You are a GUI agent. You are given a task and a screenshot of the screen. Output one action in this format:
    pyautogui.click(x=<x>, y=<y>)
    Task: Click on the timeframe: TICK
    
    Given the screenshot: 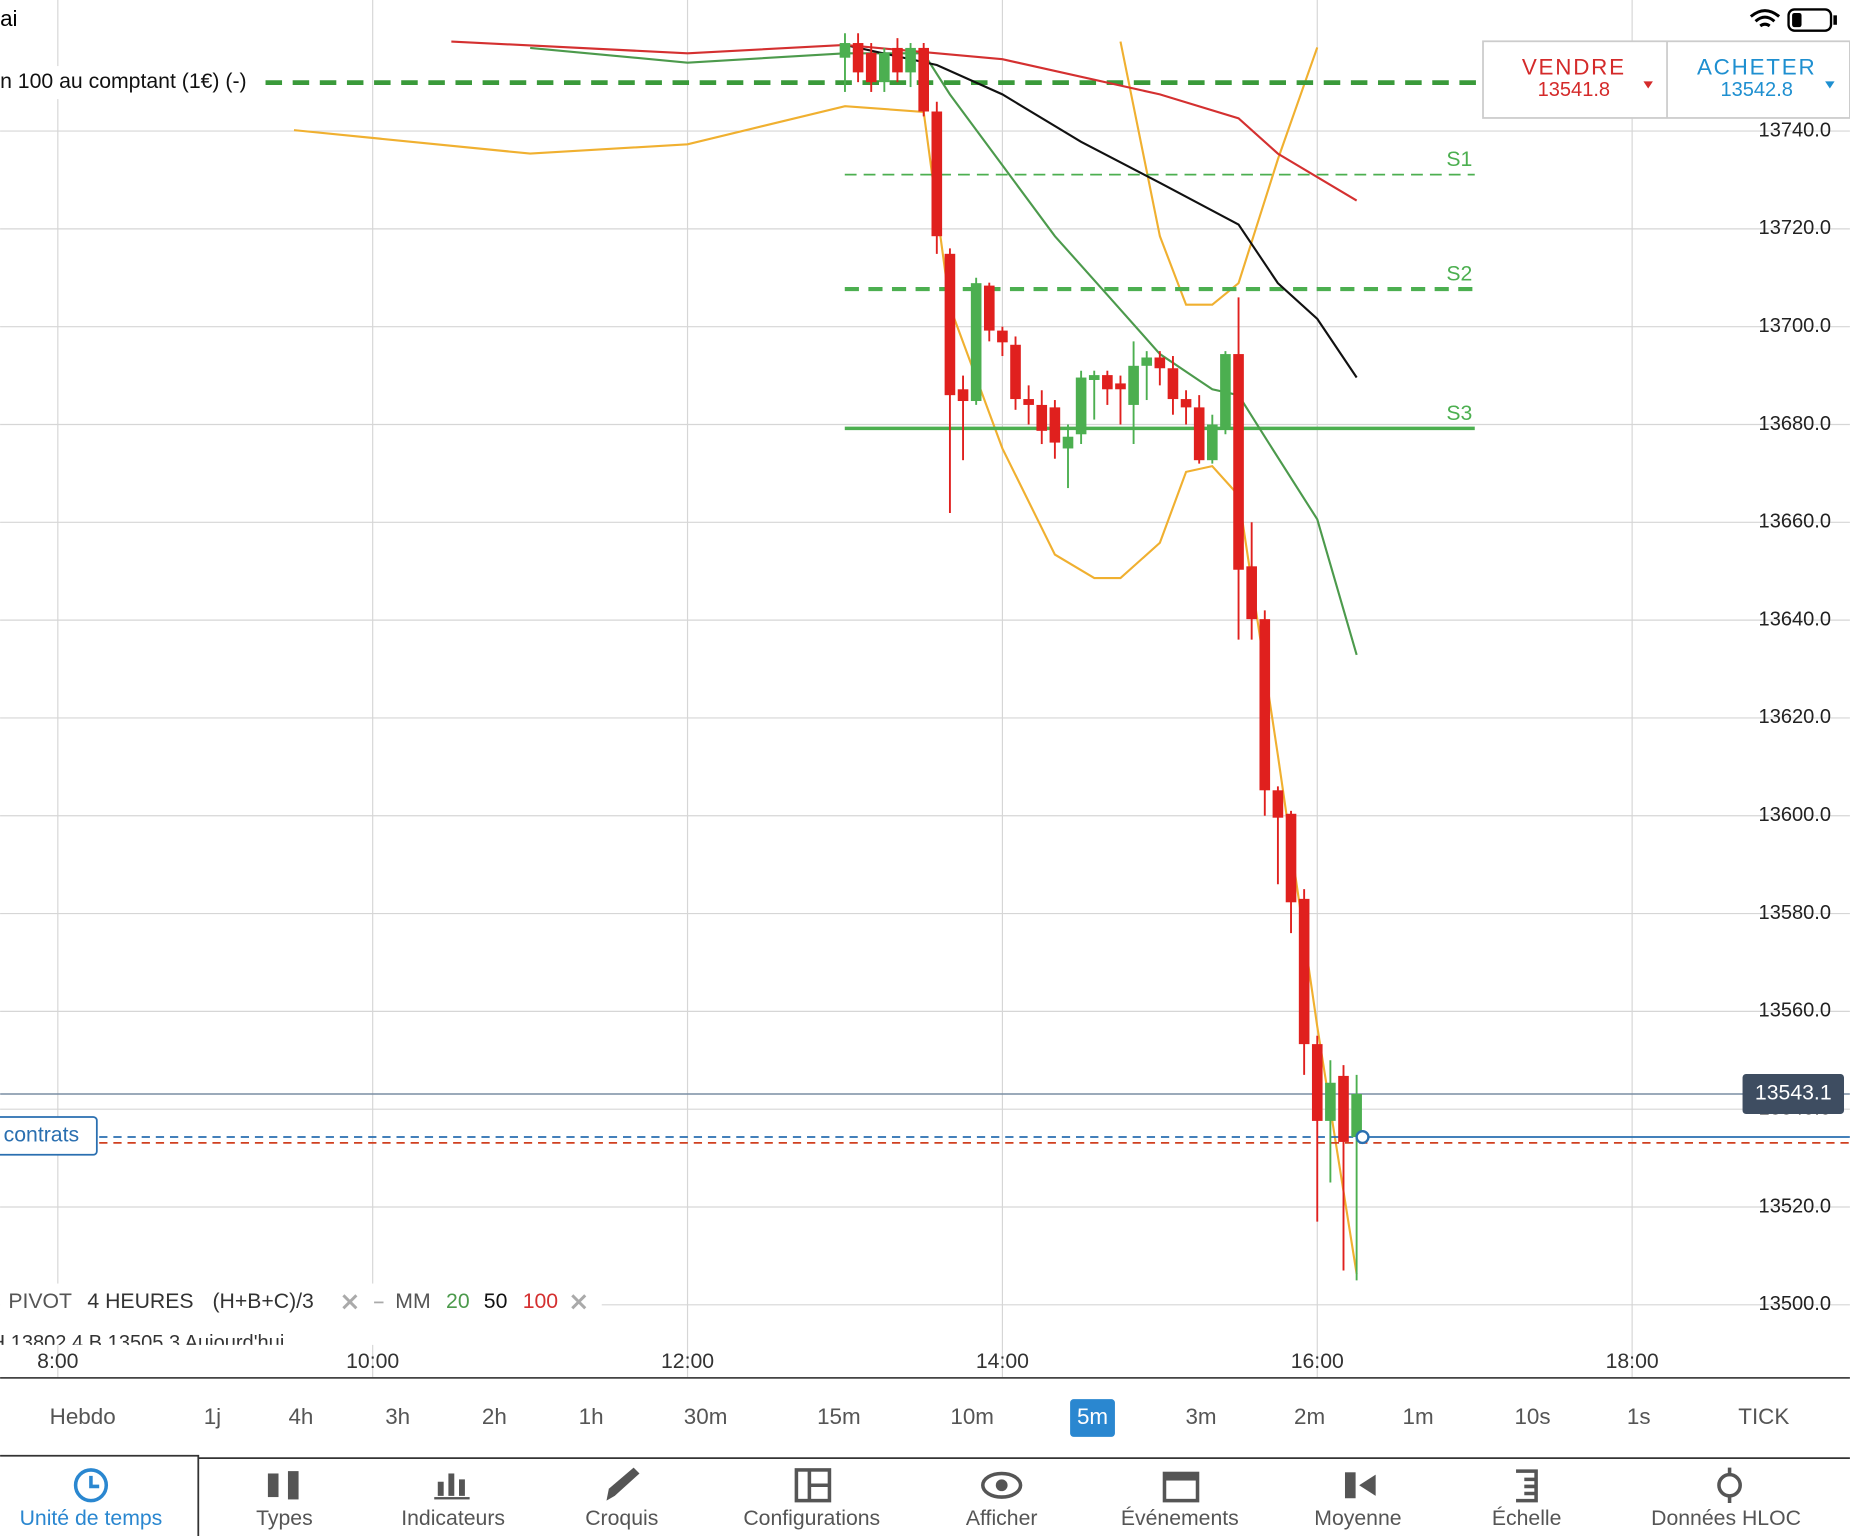 What is the action you would take?
    pyautogui.click(x=1763, y=1416)
    